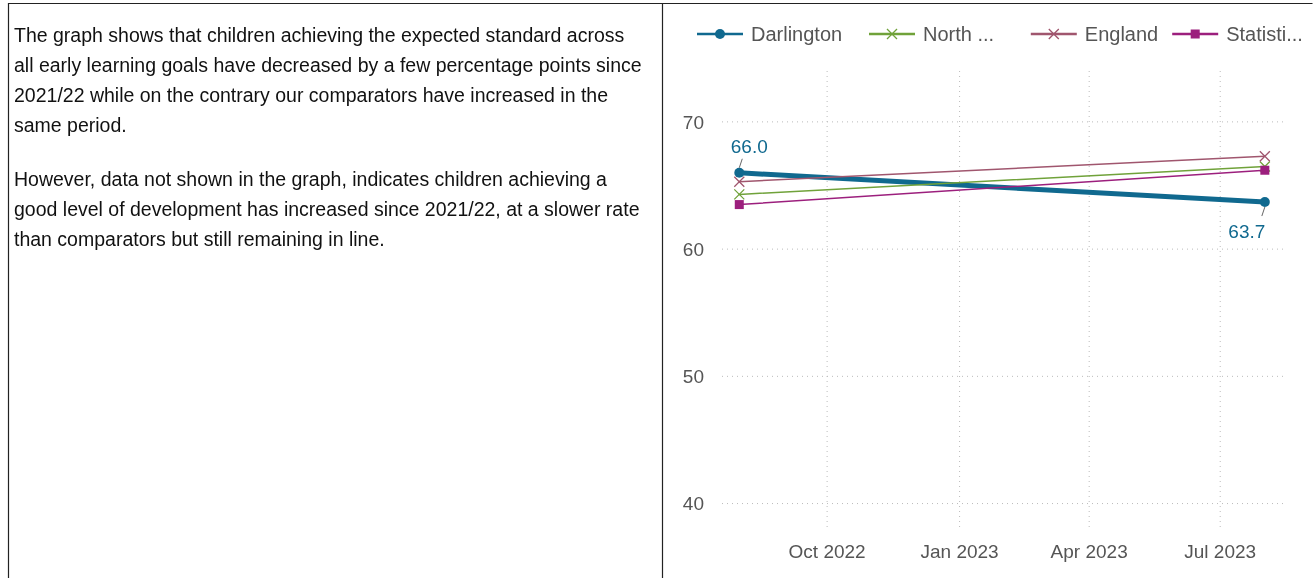  I want to click on x-tick-label: Jul 2023, so click(1220, 551).